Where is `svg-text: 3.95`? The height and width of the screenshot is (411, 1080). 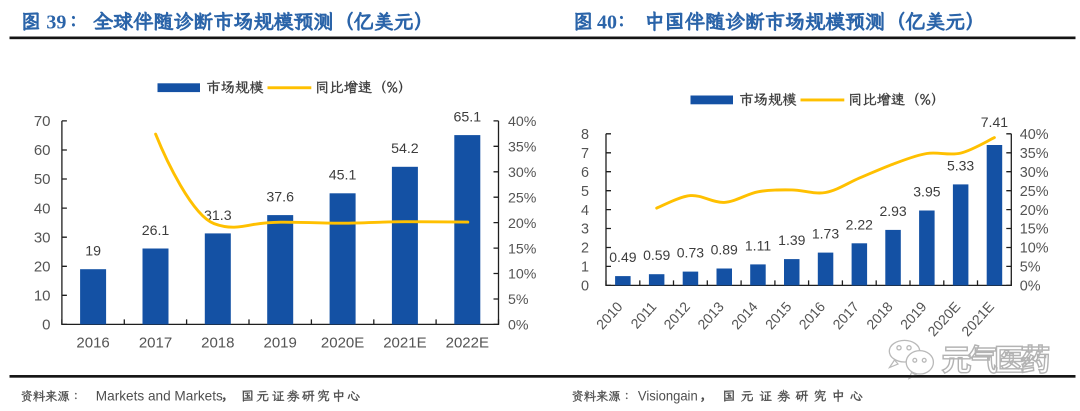 svg-text: 3.95 is located at coordinates (926, 192).